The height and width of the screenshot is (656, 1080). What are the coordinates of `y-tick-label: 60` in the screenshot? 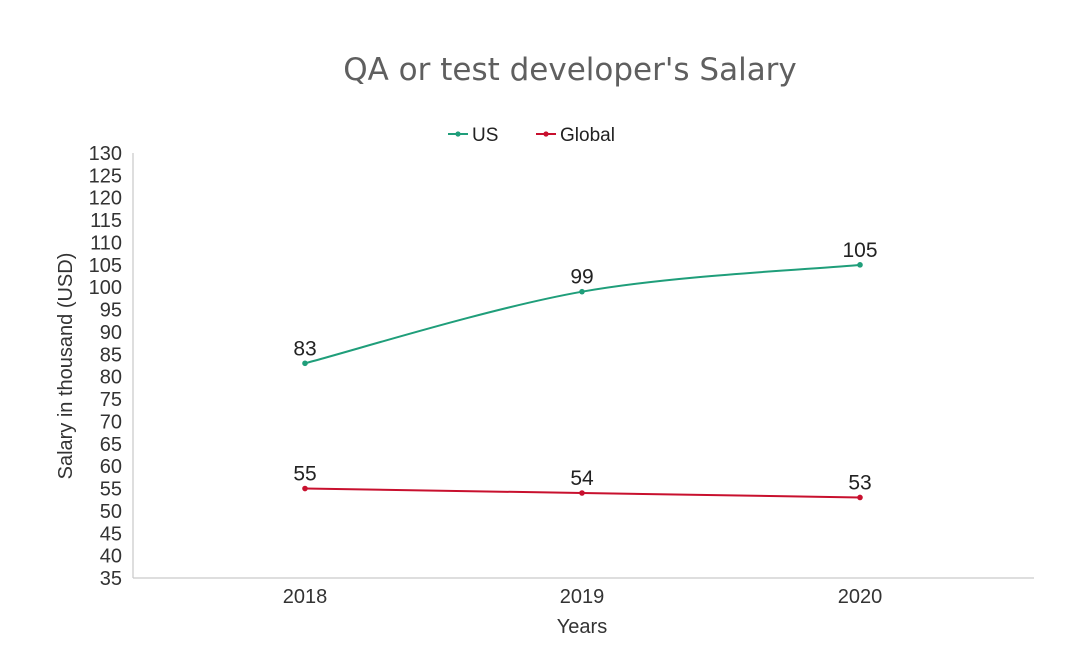 It's located at (111, 467).